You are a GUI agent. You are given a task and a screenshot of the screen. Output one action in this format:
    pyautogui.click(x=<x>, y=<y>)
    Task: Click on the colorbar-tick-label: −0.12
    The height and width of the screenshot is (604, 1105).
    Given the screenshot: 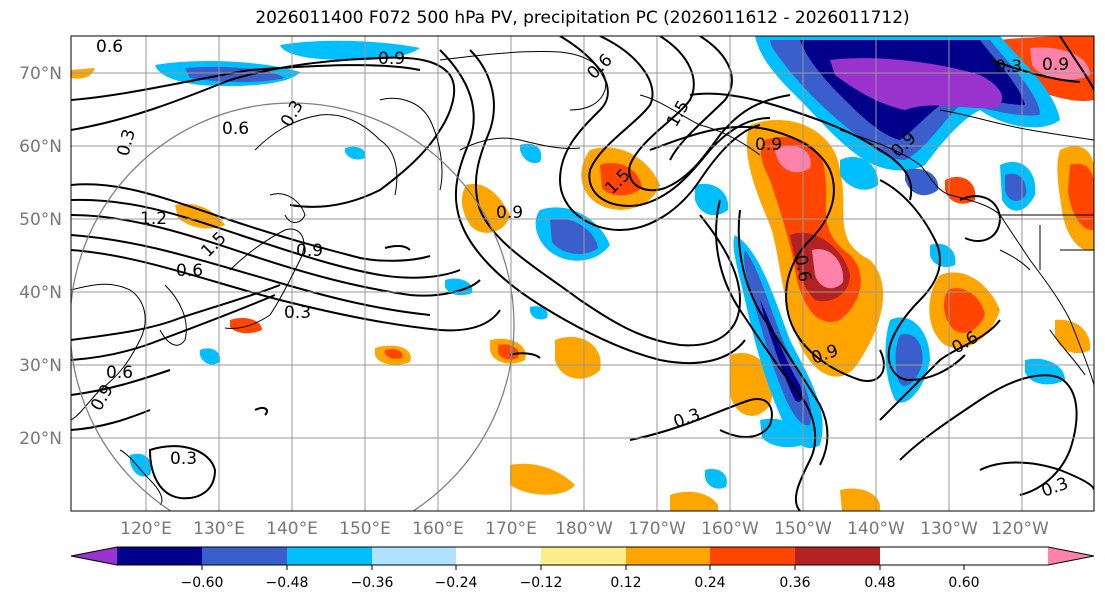 What is the action you would take?
    pyautogui.click(x=541, y=583)
    